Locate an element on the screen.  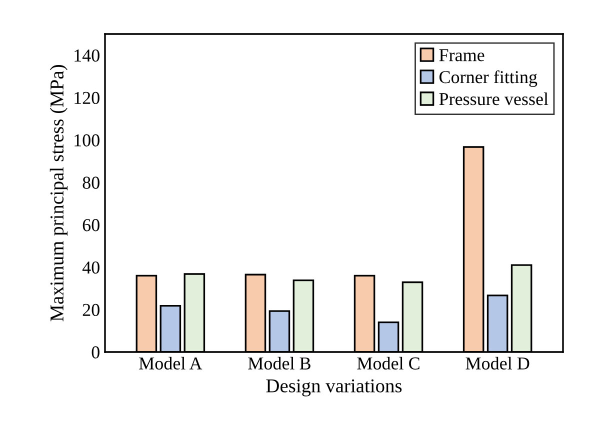
y-tick-label: 20 is located at coordinates (91, 310).